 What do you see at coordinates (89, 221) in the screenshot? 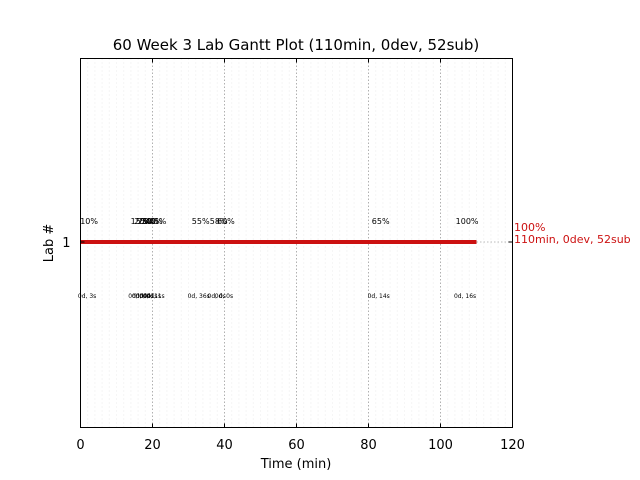
I see `milestone-percent-label: 10%` at bounding box center [89, 221].